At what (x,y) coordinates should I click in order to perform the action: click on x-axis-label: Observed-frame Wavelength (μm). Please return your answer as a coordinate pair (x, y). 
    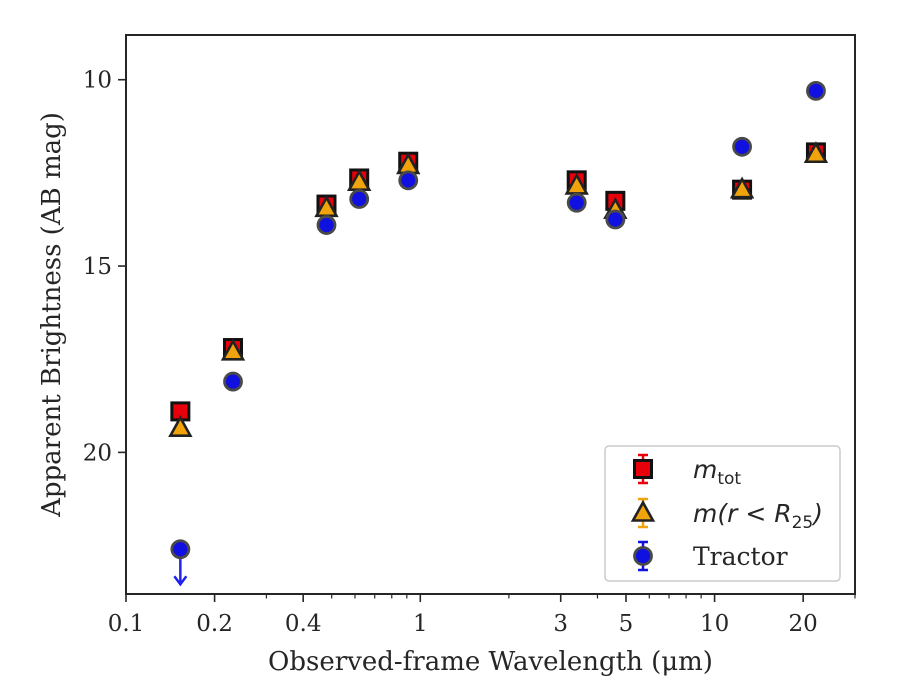
    Looking at the image, I should click on (490, 662).